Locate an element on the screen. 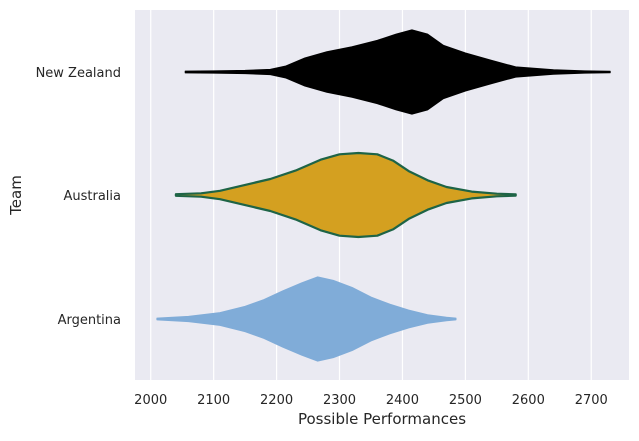 The height and width of the screenshot is (441, 639). y-tick-label: Argentina is located at coordinates (89, 320).